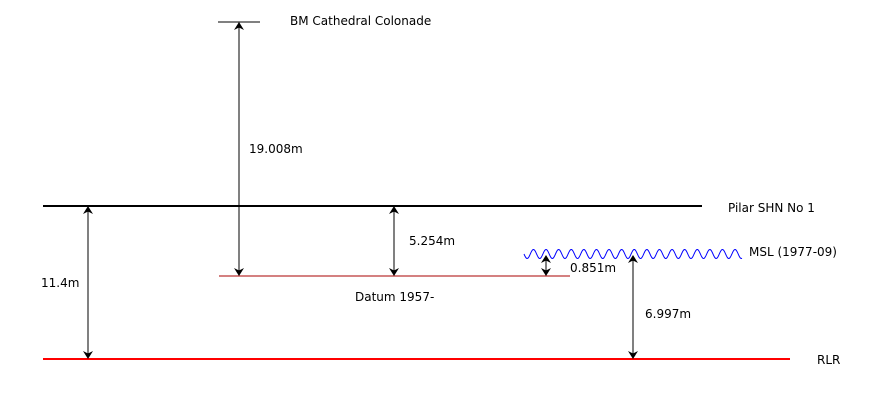  What do you see at coordinates (276, 149) in the screenshot?
I see `measurement-bm-to-datum: 19.008m` at bounding box center [276, 149].